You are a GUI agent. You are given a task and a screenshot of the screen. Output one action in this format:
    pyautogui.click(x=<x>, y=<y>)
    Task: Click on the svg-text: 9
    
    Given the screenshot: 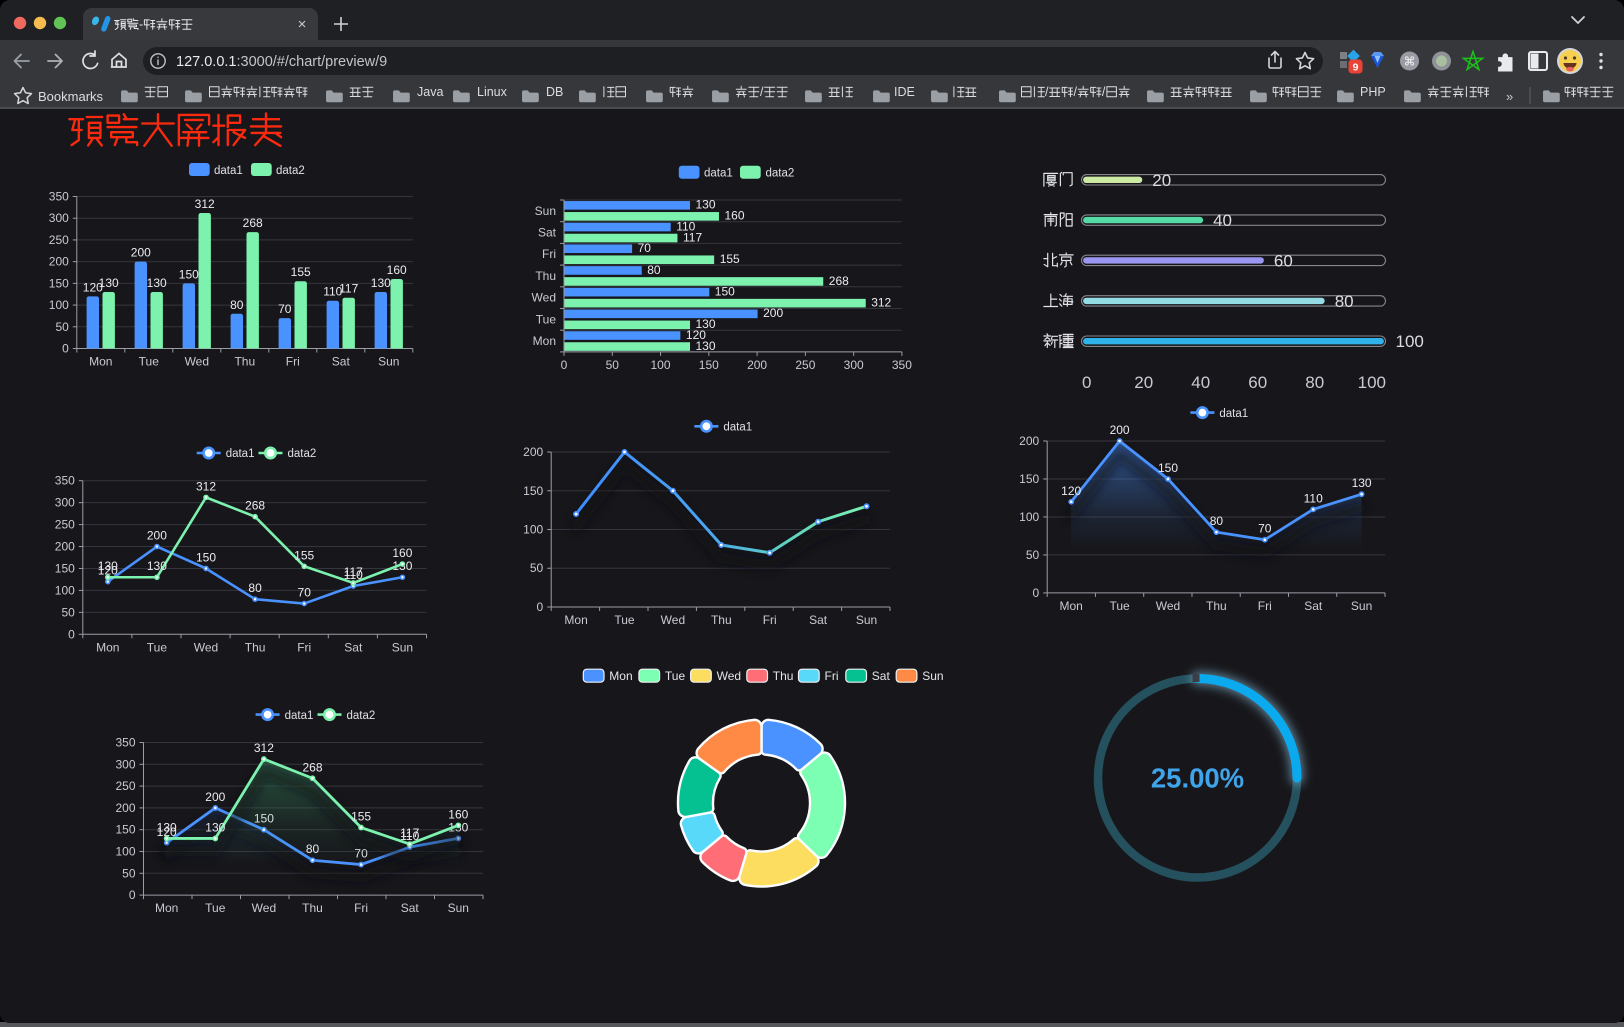 What is the action you would take?
    pyautogui.click(x=1356, y=68)
    